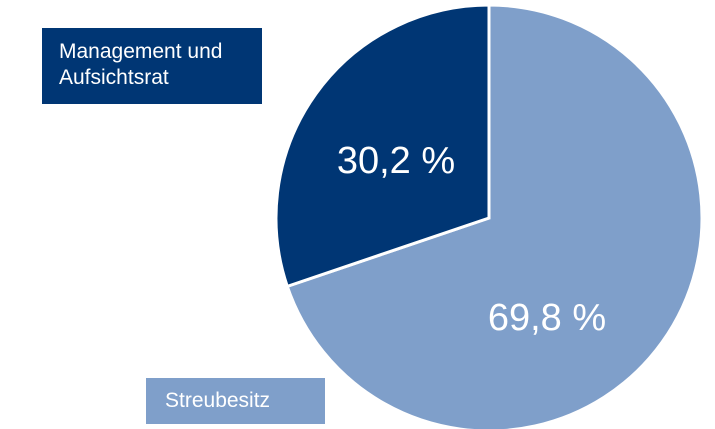  What do you see at coordinates (235, 401) in the screenshot?
I see `category-label: Streubesitz` at bounding box center [235, 401].